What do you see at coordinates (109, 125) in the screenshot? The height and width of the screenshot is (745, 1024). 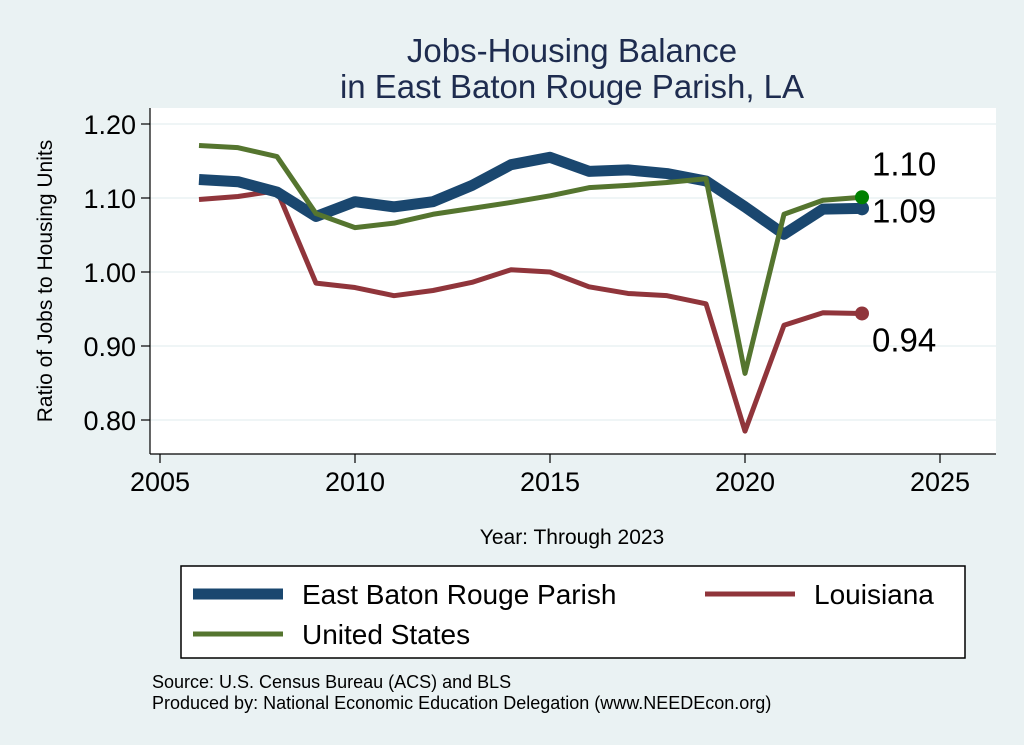 I see `y-tick-label-1.20: 1.20` at bounding box center [109, 125].